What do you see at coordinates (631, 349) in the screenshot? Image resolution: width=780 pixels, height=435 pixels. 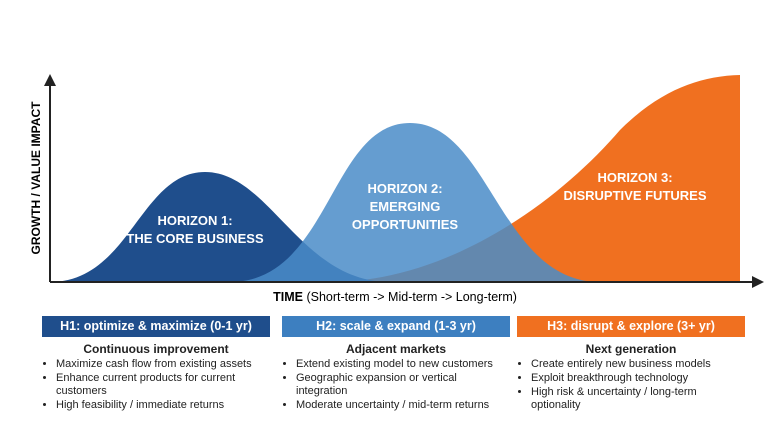 I see `panel-subtitle: Next generation` at bounding box center [631, 349].